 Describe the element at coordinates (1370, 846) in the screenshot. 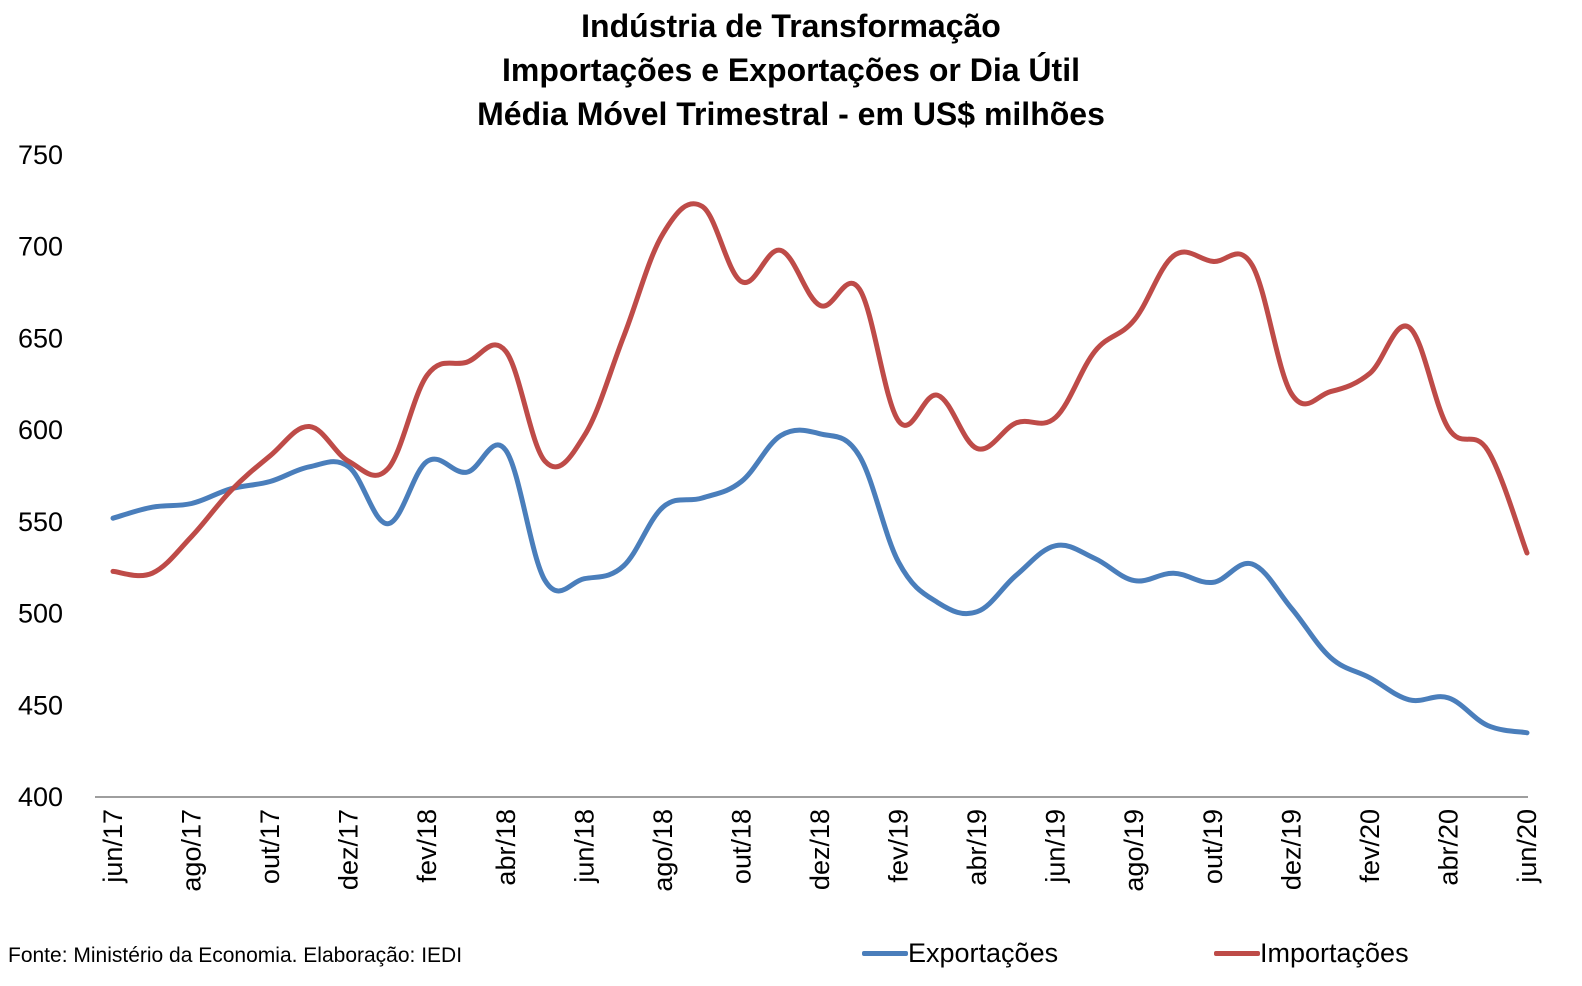

I see `x-tick-label: fev/20` at that location.